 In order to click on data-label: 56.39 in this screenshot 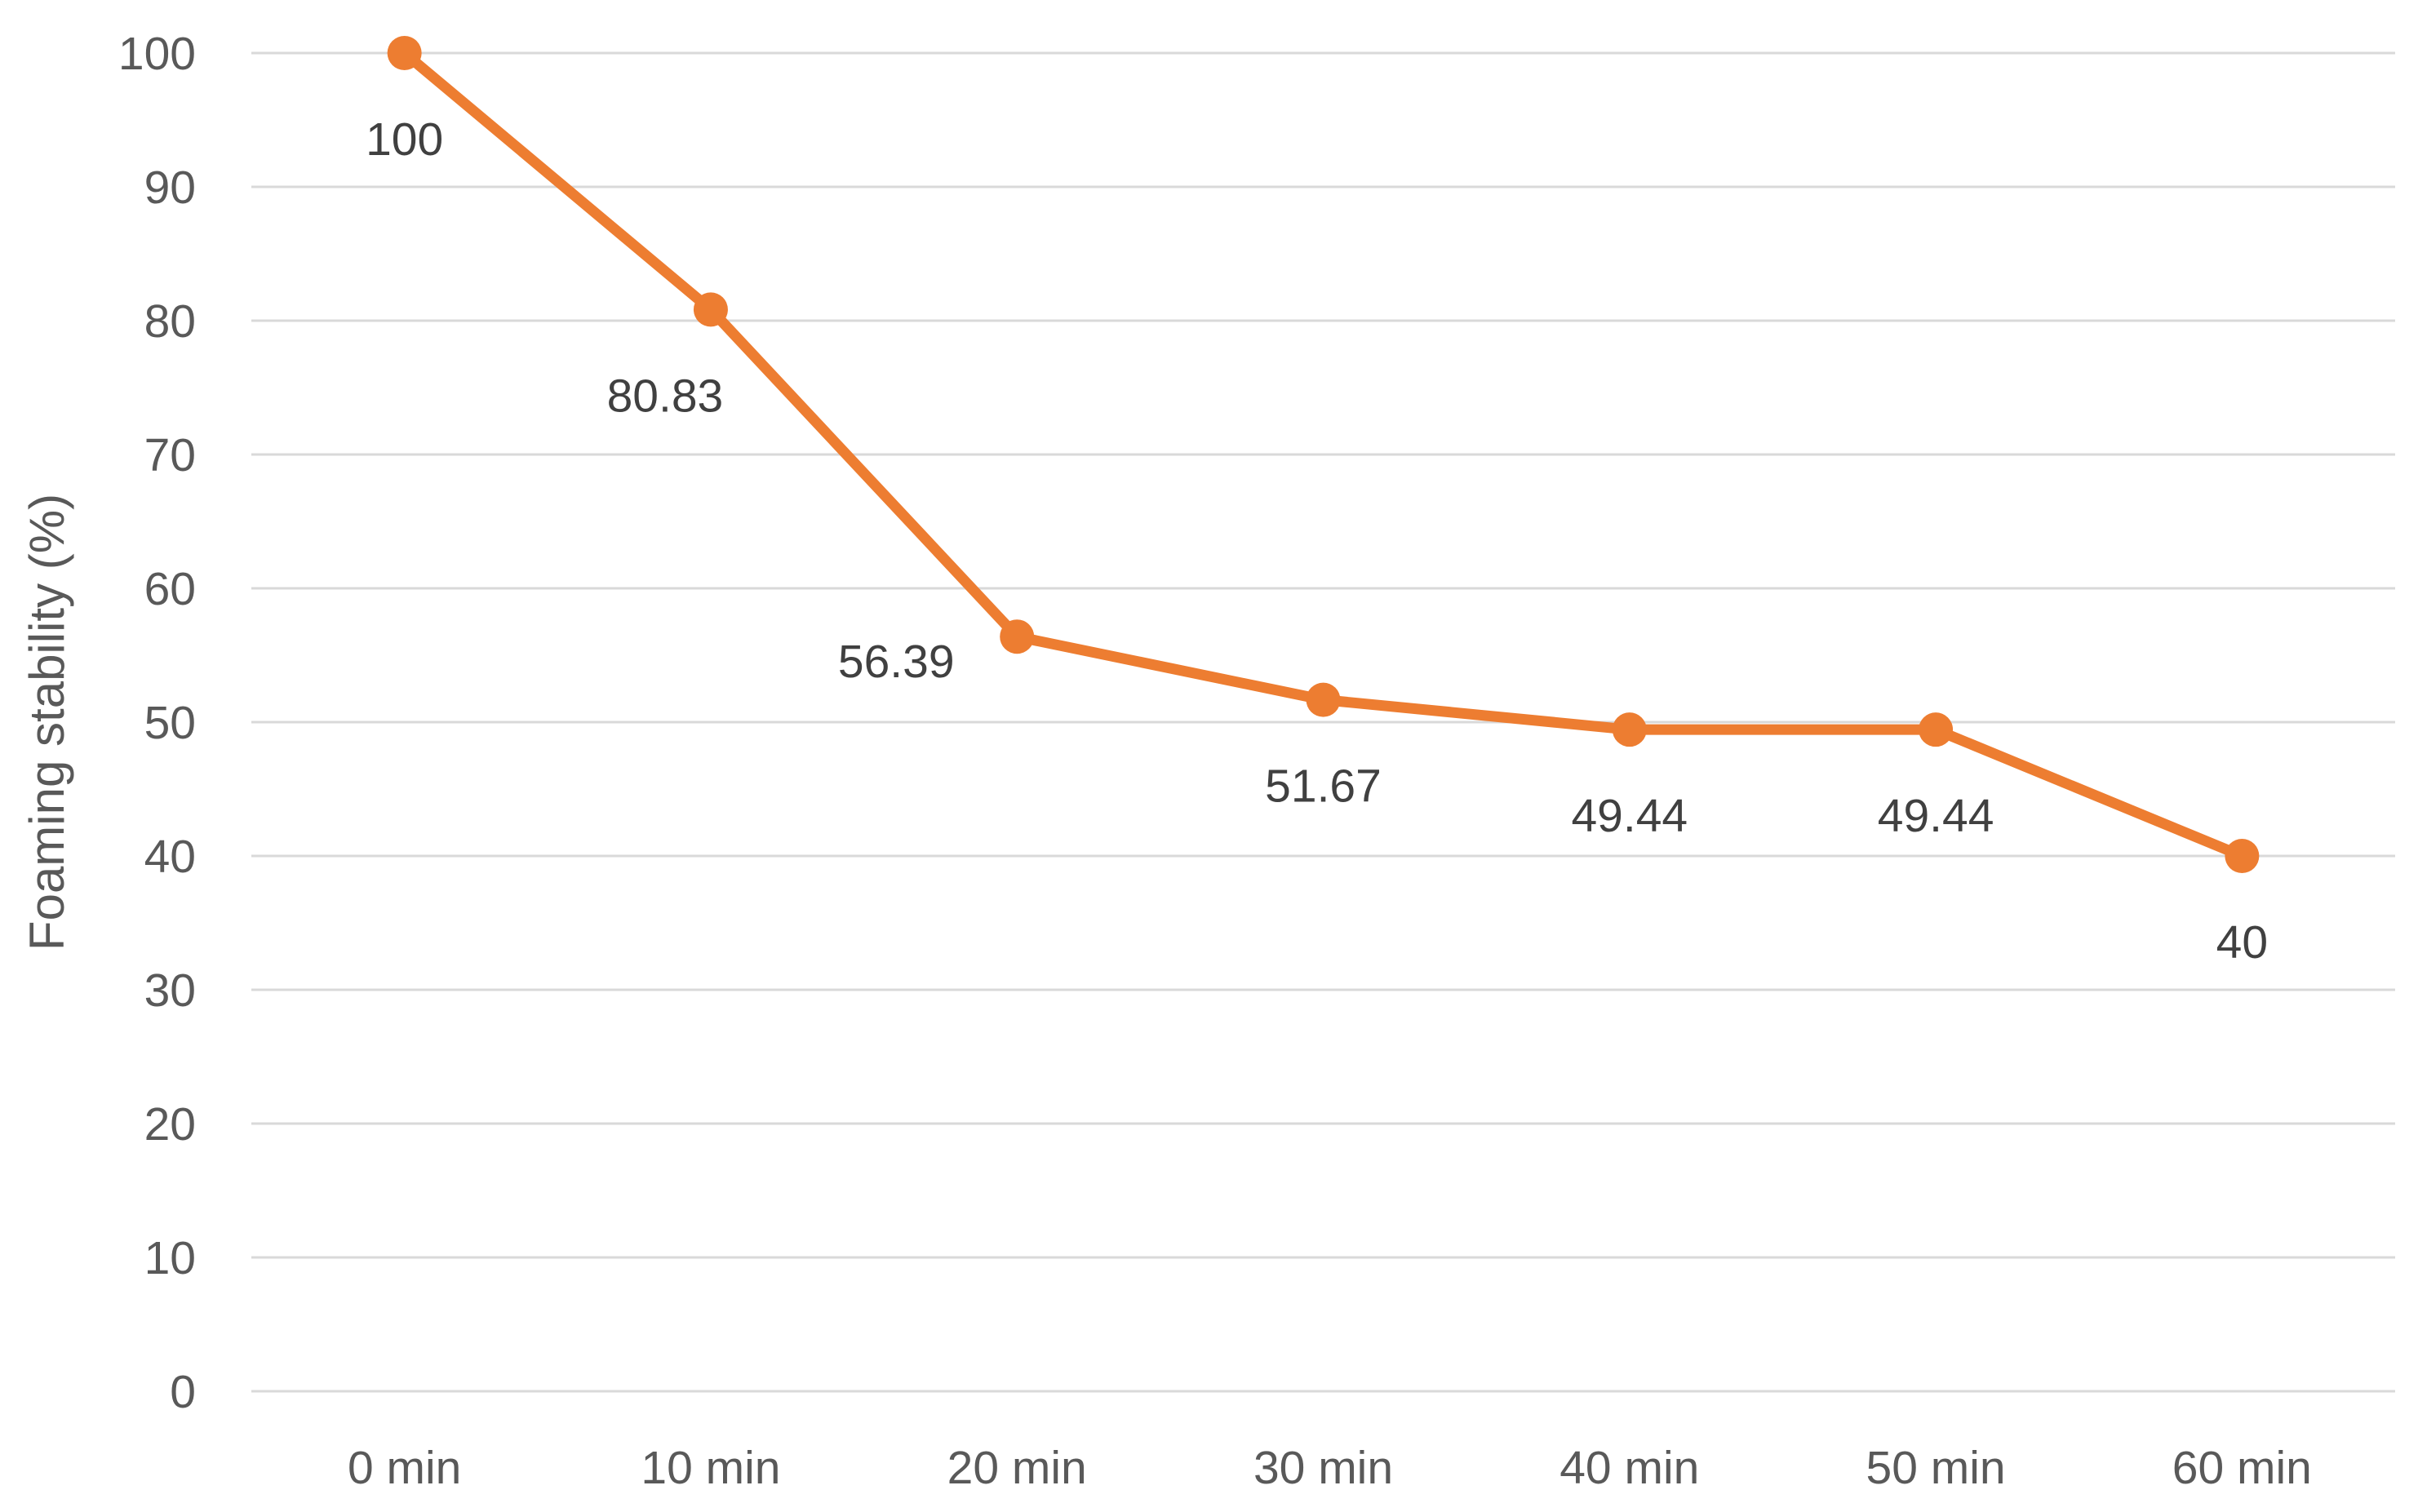, I will do `click(897, 662)`.